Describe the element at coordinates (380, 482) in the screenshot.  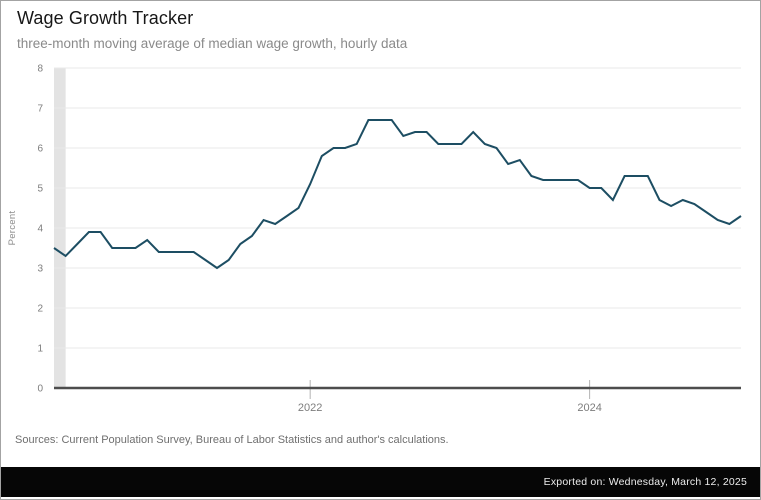
I see `export-bar: Exported on: Wednesday, March 12, 2025` at that location.